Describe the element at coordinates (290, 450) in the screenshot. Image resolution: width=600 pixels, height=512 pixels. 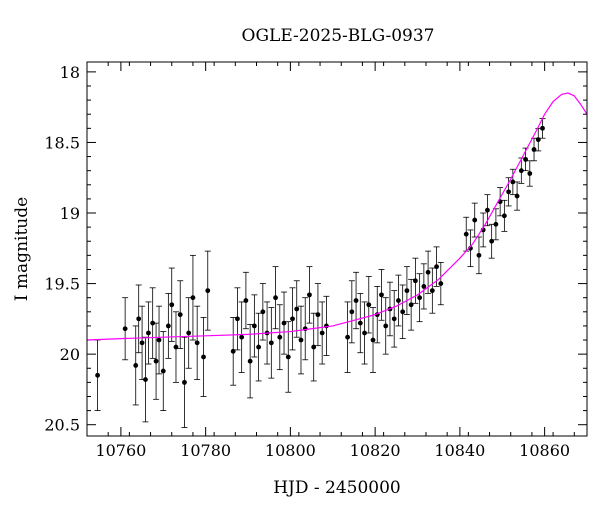
I see `x-tick-label: 10800` at that location.